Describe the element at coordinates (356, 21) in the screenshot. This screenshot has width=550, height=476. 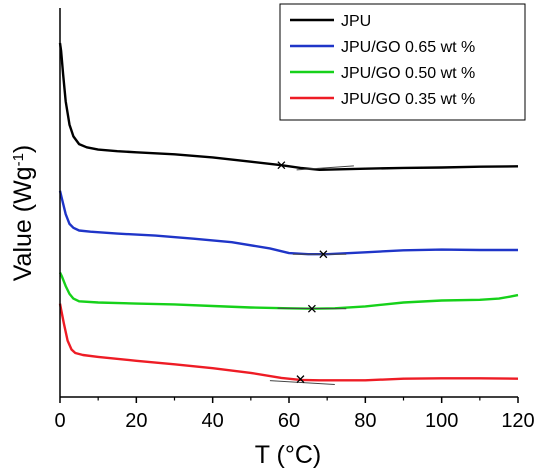
I see `legend-label-0: JPU` at that location.